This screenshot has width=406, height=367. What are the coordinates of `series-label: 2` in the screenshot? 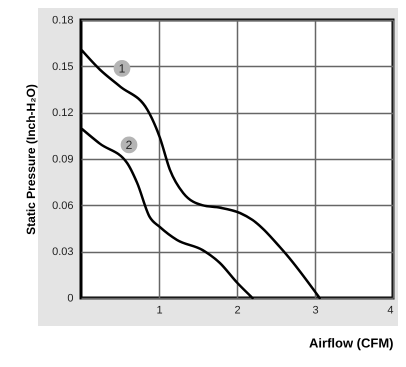 It's located at (129, 145).